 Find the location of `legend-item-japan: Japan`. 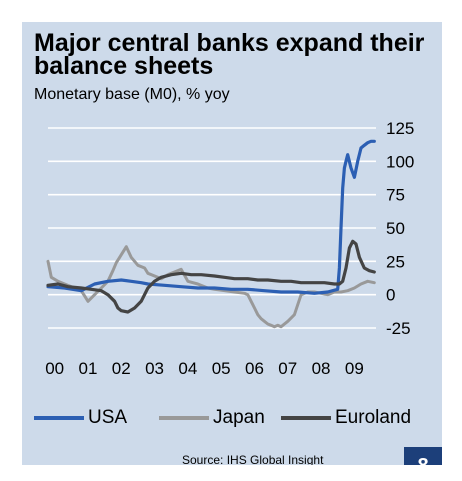

legend-item-japan: Japan is located at coordinates (212, 418).